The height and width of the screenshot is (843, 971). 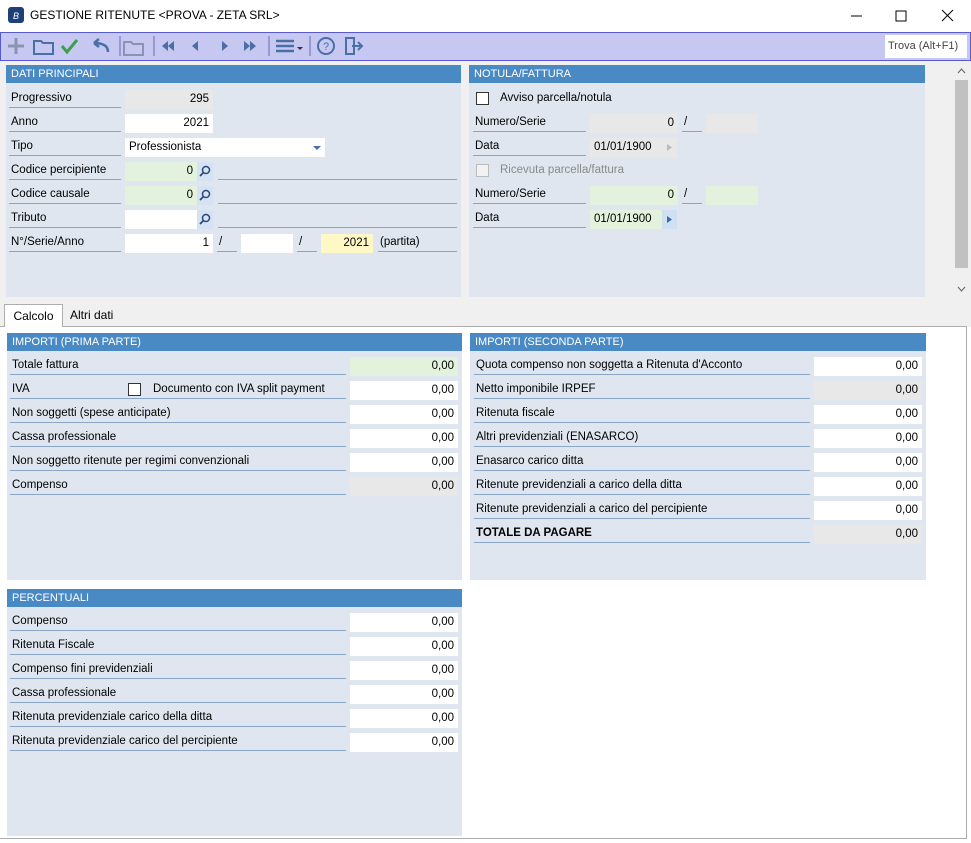 I want to click on tab-active: Calcolo, so click(x=33, y=315).